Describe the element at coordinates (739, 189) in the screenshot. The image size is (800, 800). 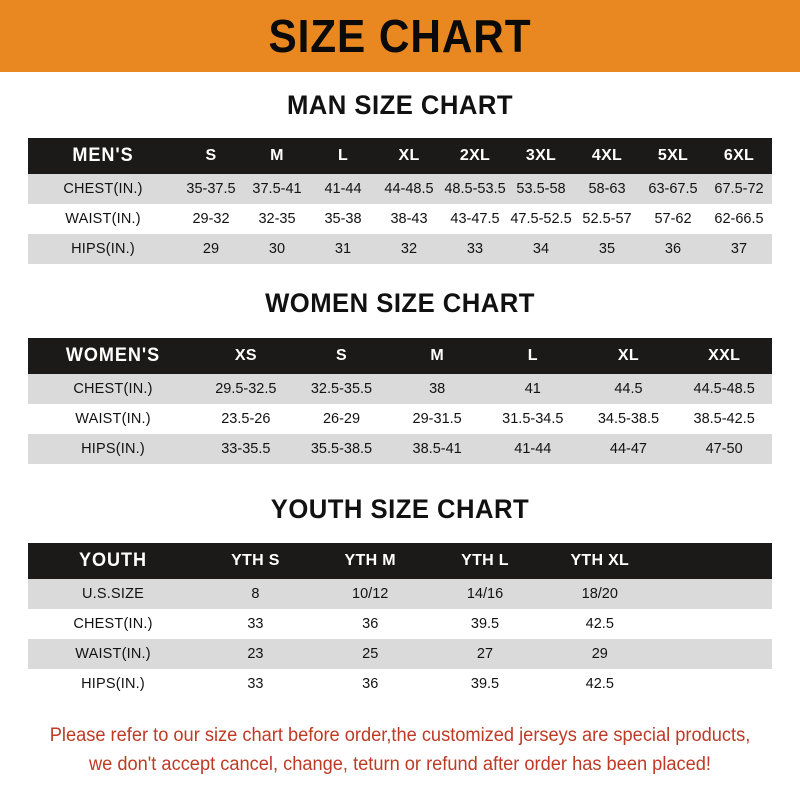
I see `man-cell-0-8: 67.5-72` at that location.